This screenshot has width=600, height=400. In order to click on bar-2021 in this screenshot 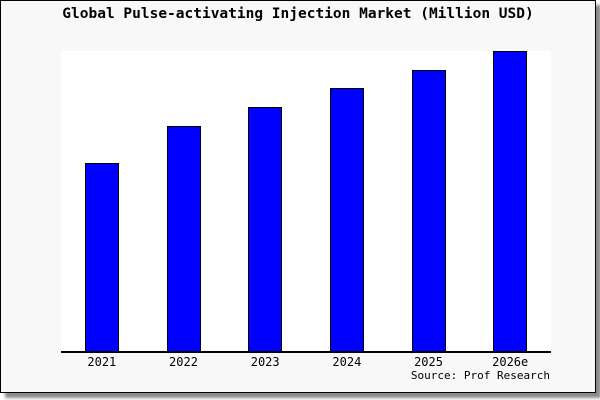, I will do `click(101, 257)`.